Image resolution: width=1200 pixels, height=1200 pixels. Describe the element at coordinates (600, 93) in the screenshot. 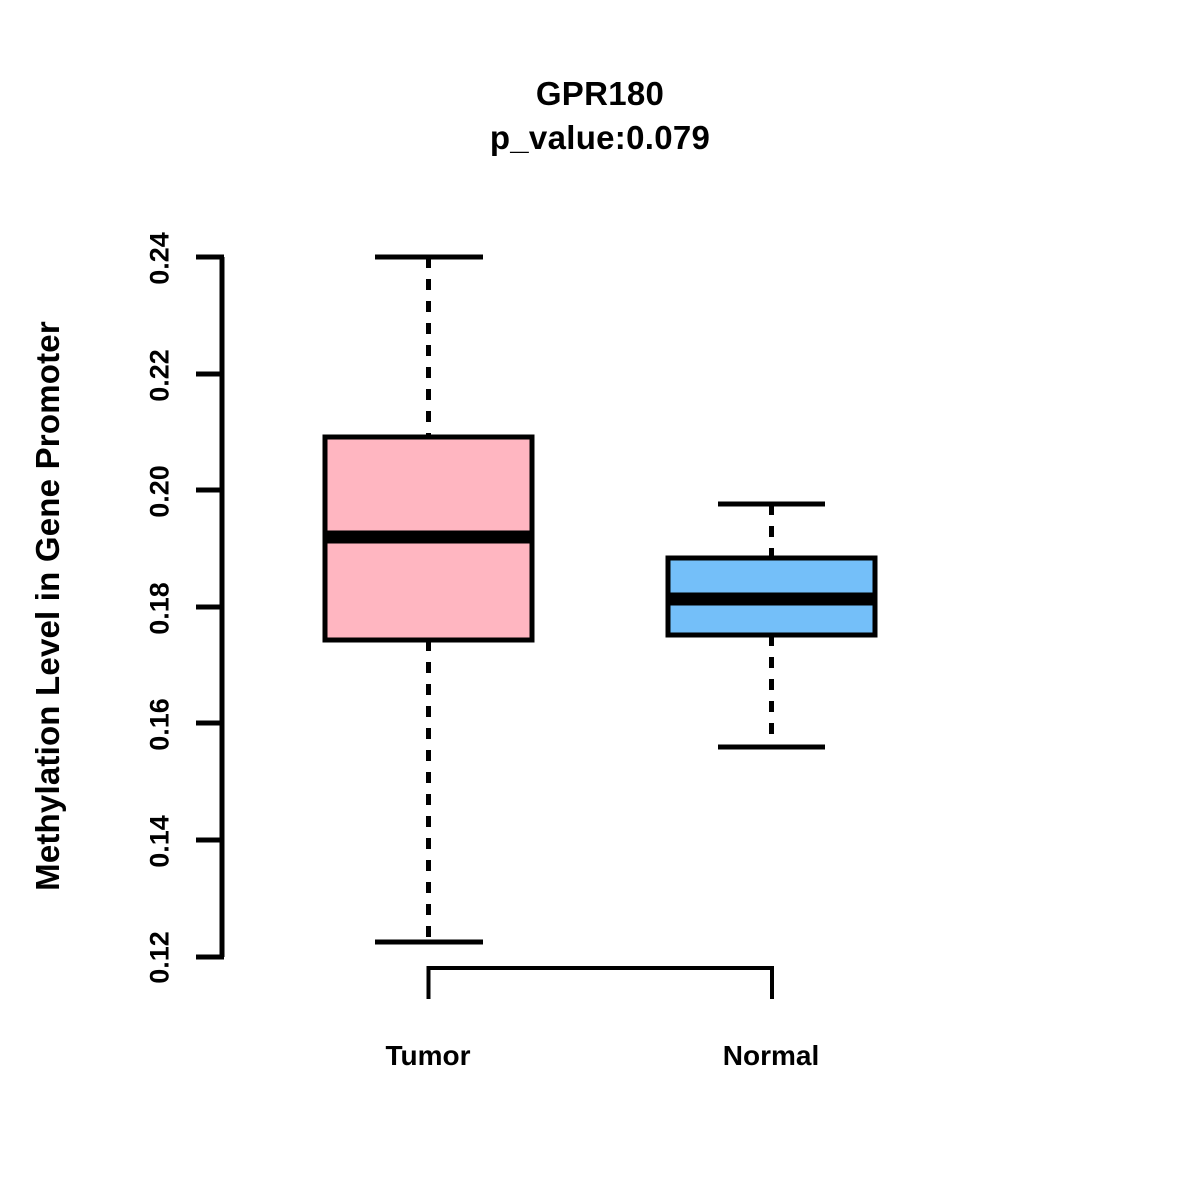

I see `chart-title: GPR180` at that location.